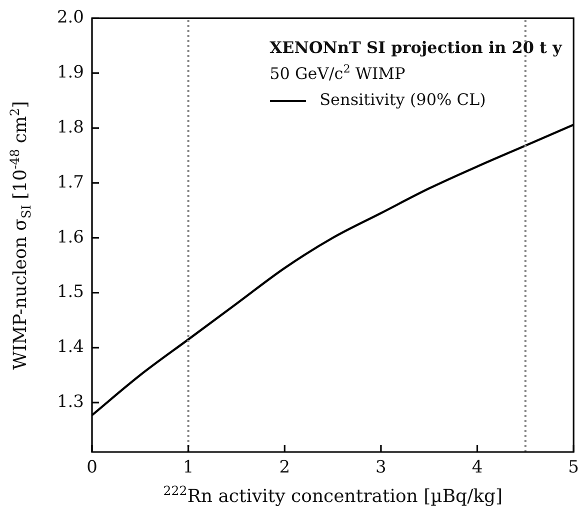  Describe the element at coordinates (92, 468) in the screenshot. I see `x-tick-label: 0` at that location.